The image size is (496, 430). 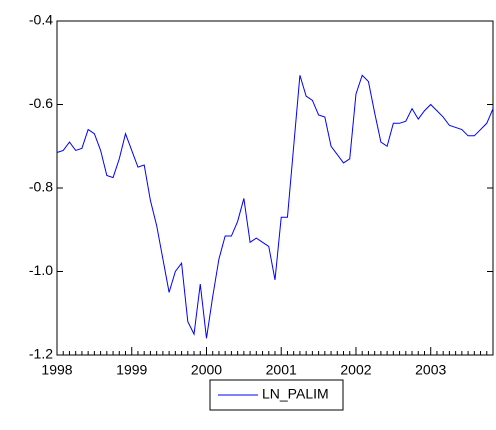 I want to click on y-tick-label: -0.8, so click(x=41, y=187).